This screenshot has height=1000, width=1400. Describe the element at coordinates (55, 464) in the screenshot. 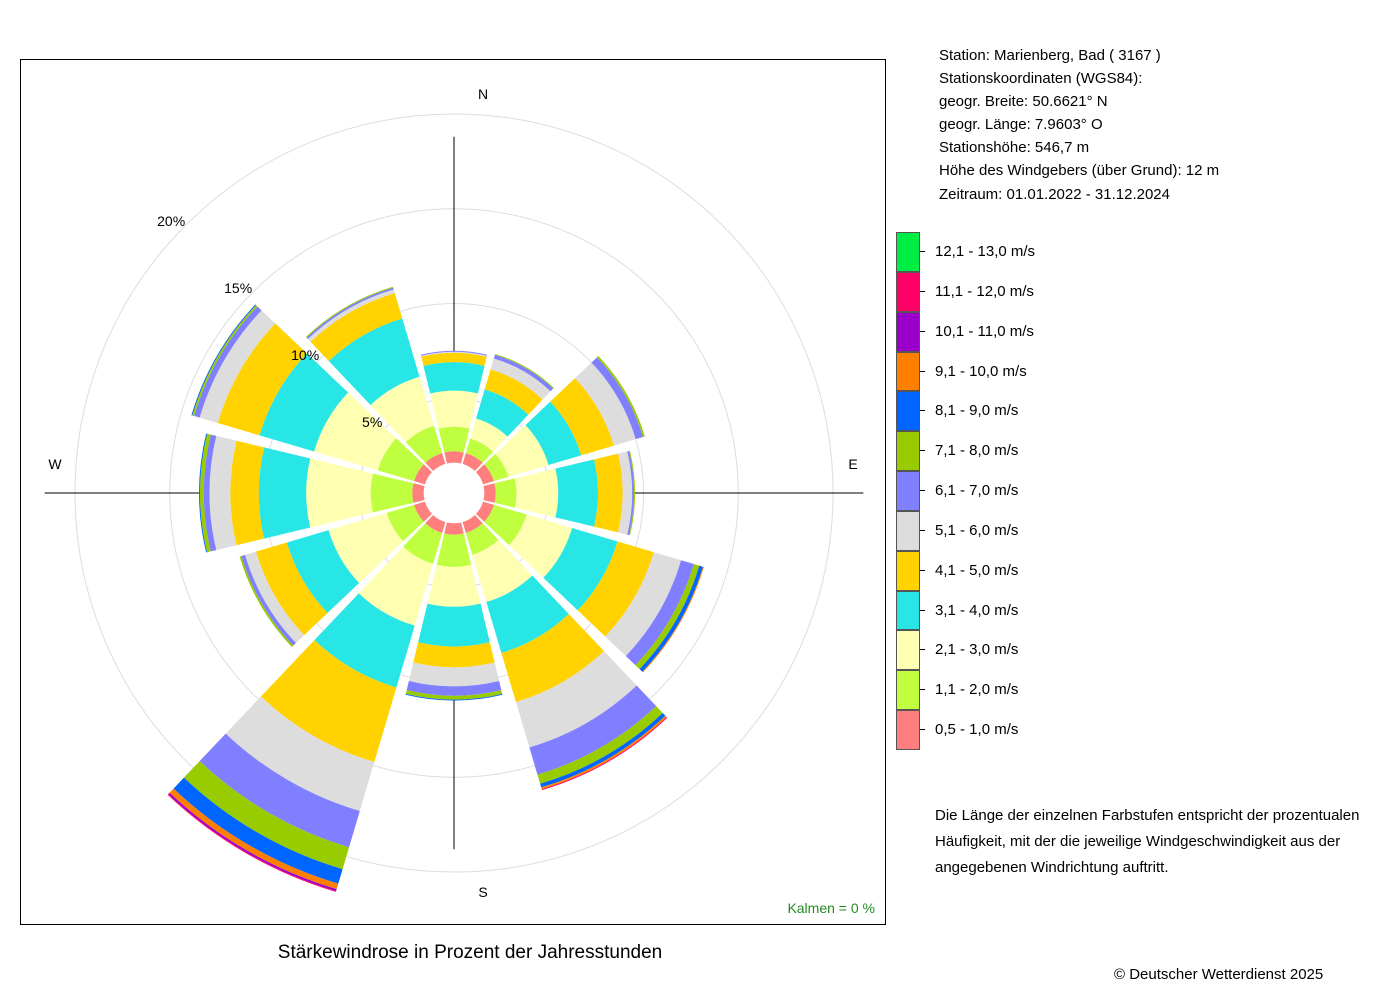

I see `direction-label-west: W` at that location.